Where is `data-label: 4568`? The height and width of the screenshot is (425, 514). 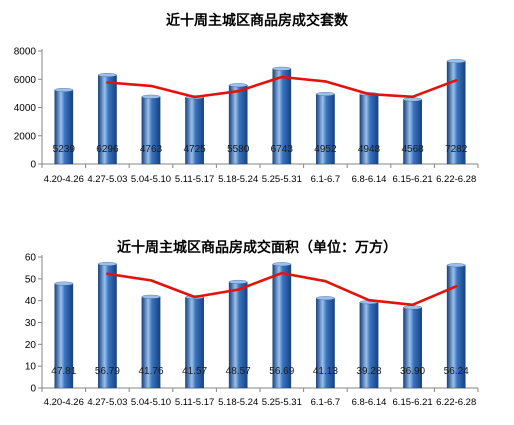 data-label: 4568 is located at coordinates (412, 149).